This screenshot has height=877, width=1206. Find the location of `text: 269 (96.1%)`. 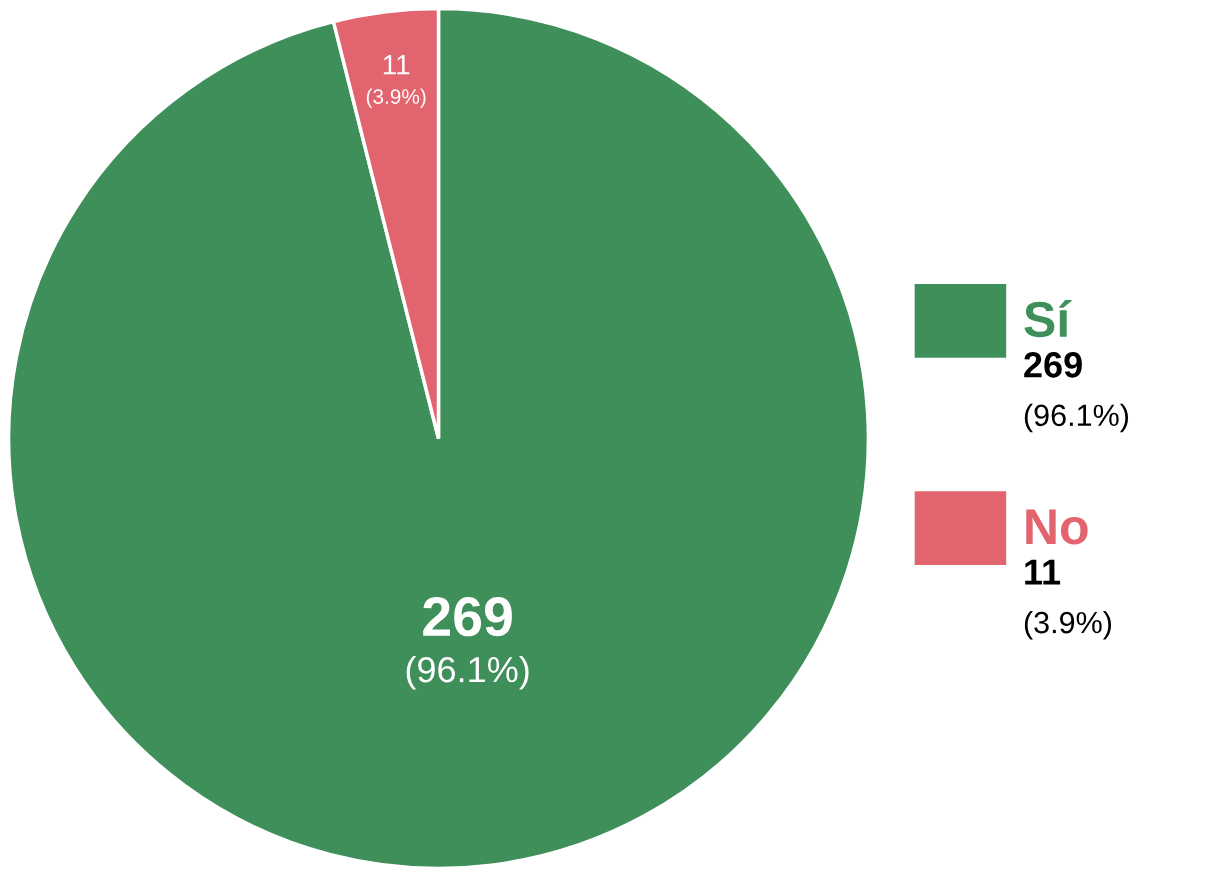

text: 269 (96.1%) is located at coordinates (1076, 392).